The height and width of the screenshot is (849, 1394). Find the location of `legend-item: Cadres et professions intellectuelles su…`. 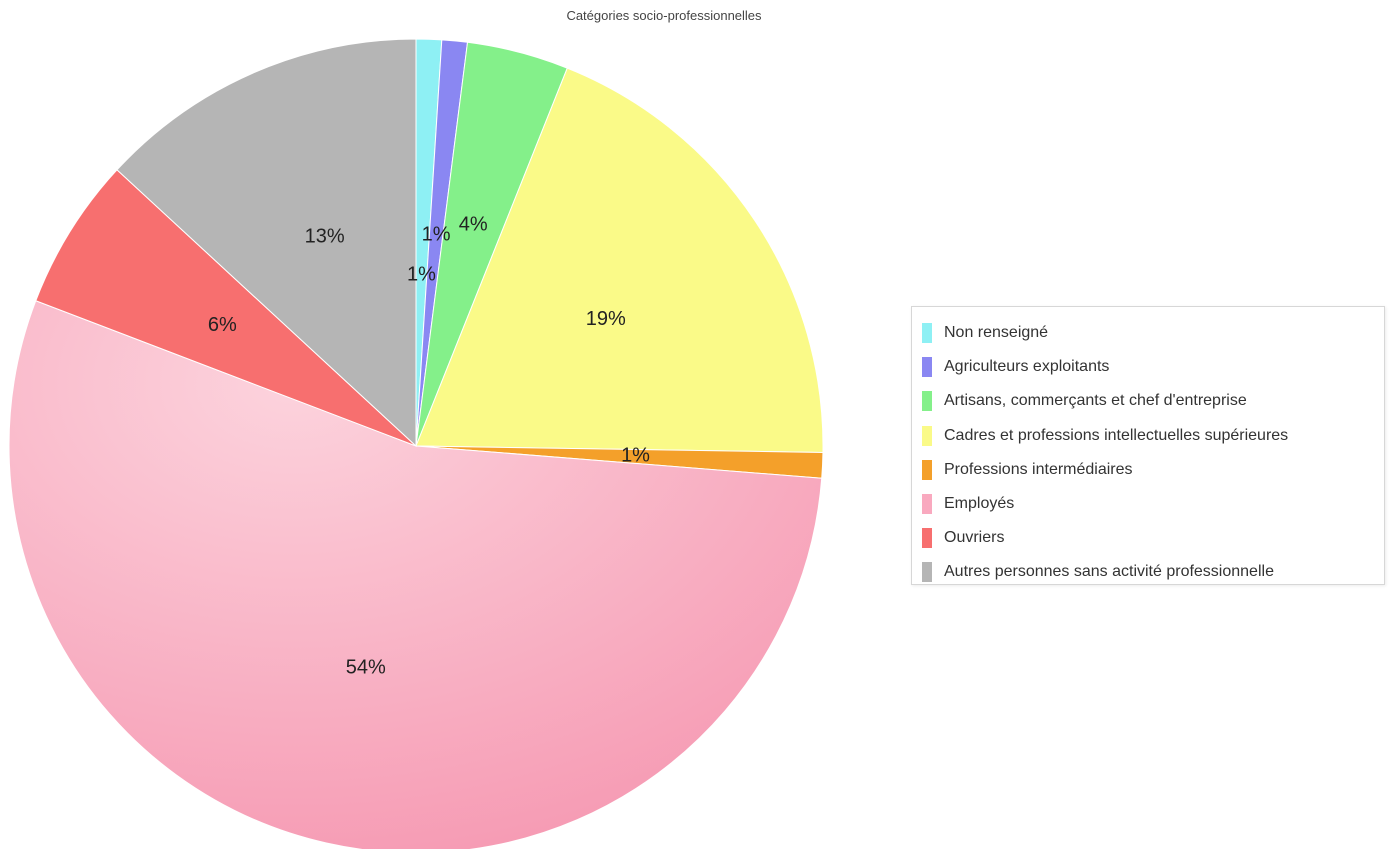

legend-item: Cadres et professions intellectuelles su… is located at coordinates (1153, 436).